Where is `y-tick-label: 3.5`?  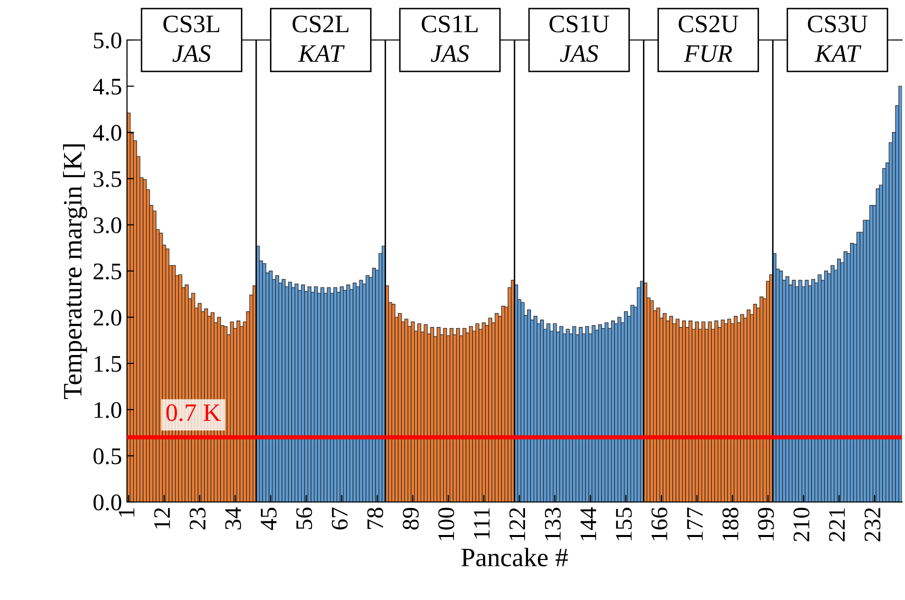
y-tick-label: 3.5 is located at coordinates (108, 179).